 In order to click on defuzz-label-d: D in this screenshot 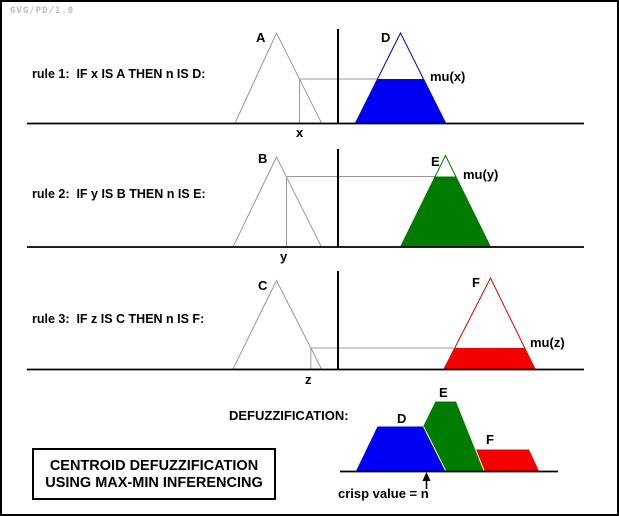, I will do `click(402, 418)`.